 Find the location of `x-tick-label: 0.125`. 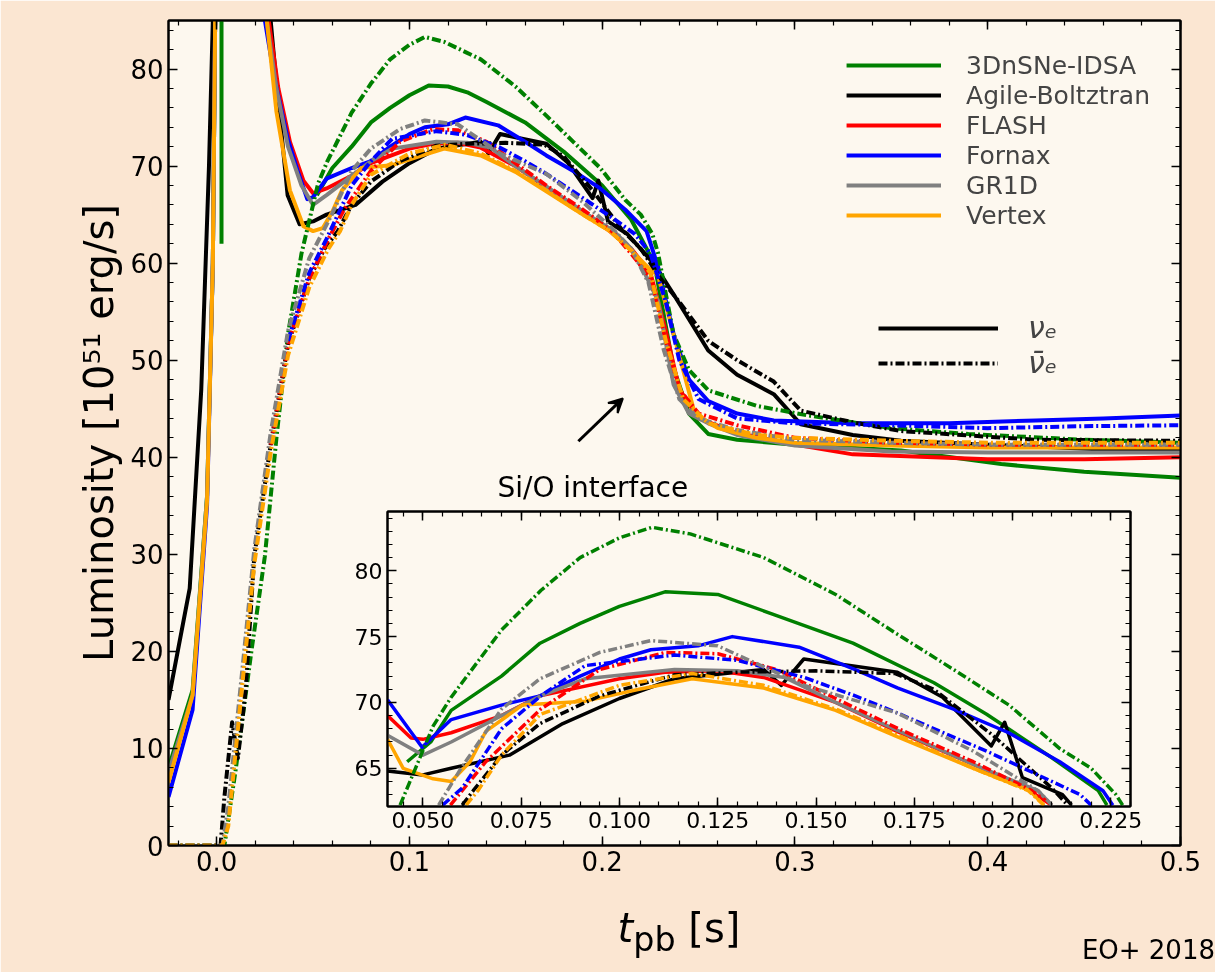

x-tick-label: 0.125 is located at coordinates (718, 820).